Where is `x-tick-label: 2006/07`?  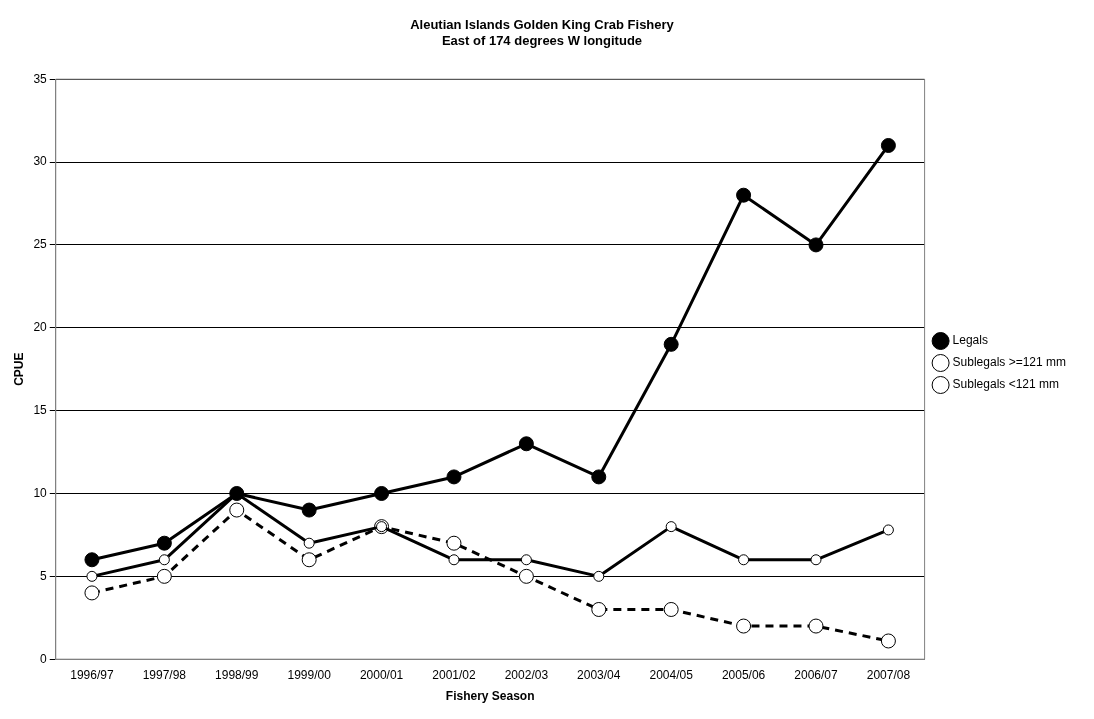
x-tick-label: 2006/07 is located at coordinates (816, 674).